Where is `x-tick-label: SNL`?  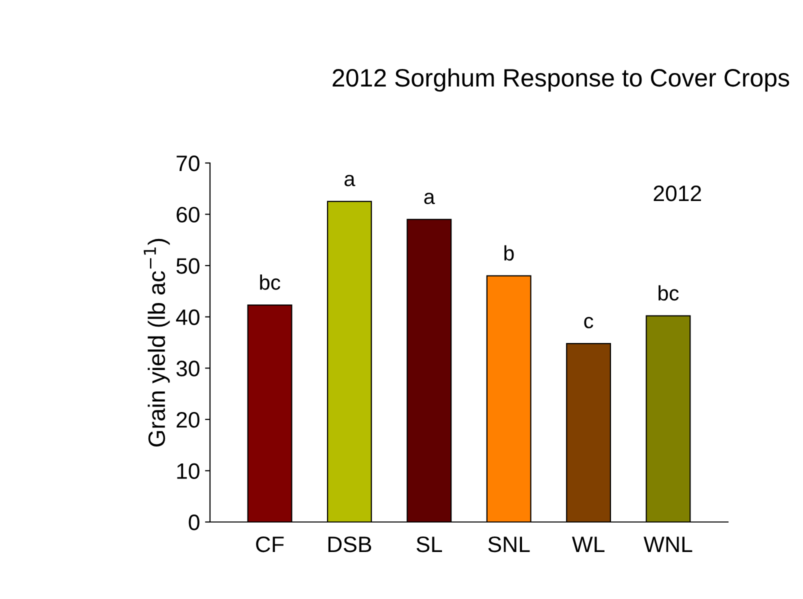
x-tick-label: SNL is located at coordinates (509, 544).